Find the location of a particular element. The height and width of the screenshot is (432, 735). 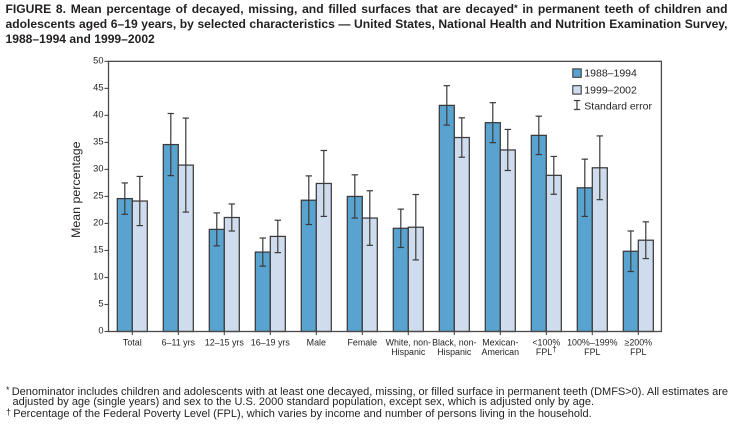

svg-text: Female is located at coordinates (363, 343).